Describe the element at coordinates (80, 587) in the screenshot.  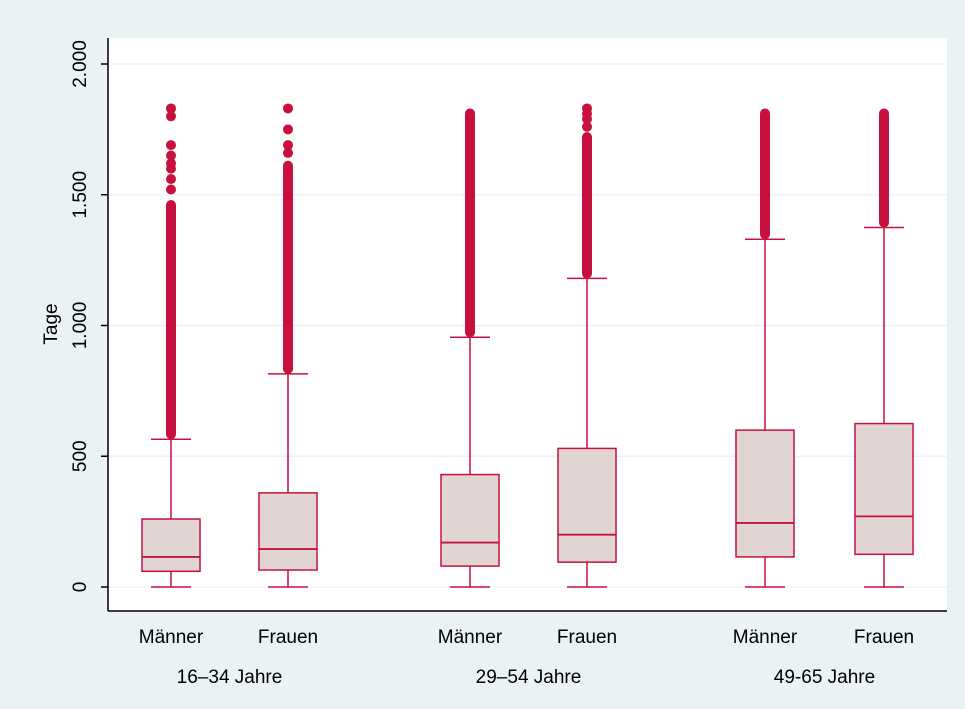
I see `y-tick-label: 0` at that location.